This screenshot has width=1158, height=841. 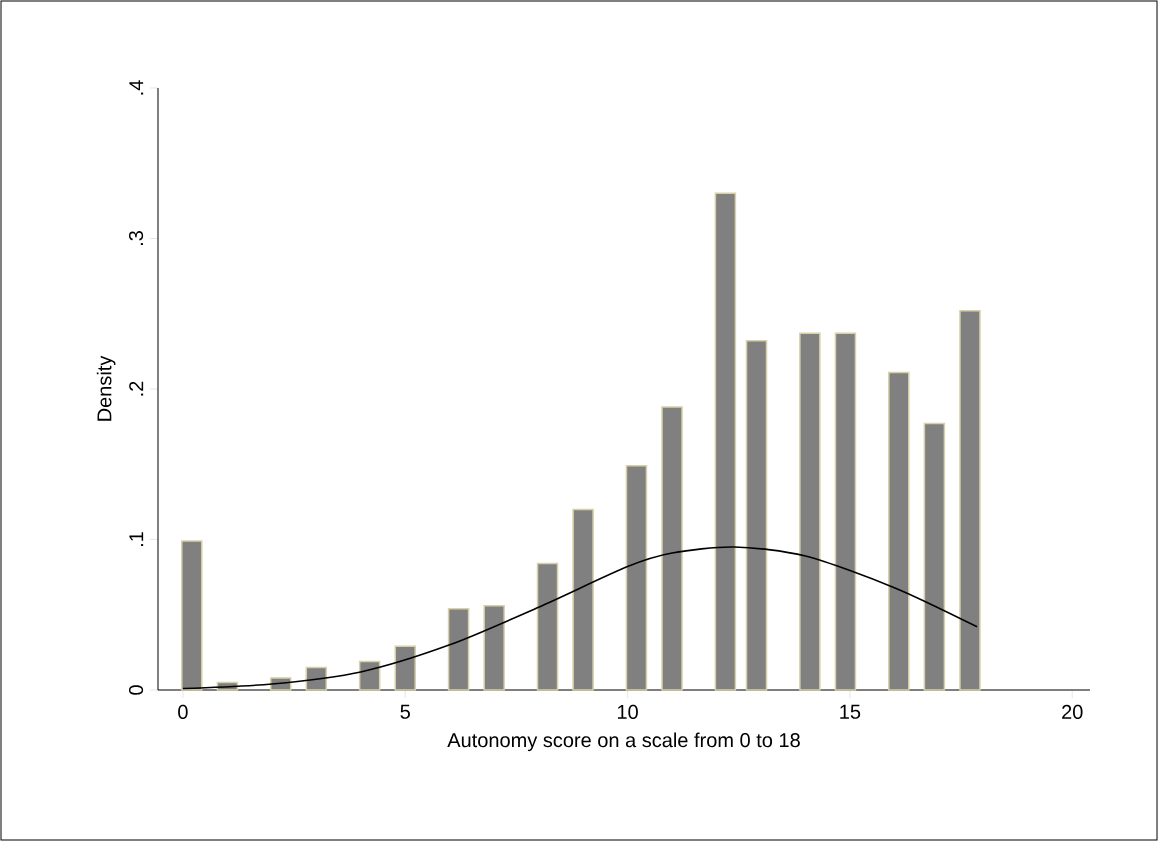 I want to click on y-tick-label: 0, so click(x=136, y=690).